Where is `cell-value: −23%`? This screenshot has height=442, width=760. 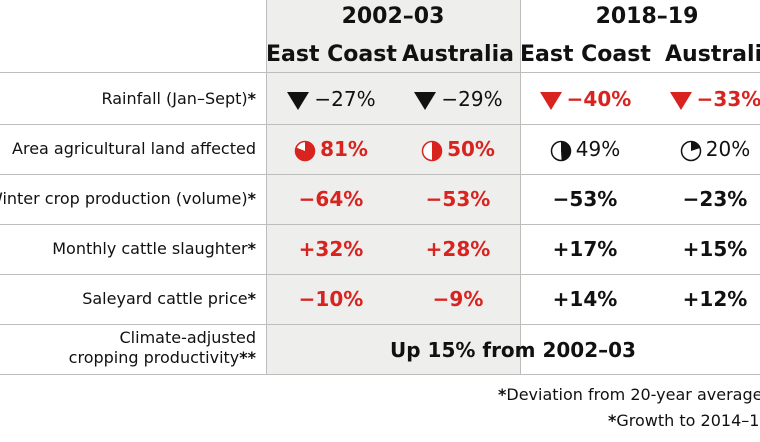 cell-value: −23% is located at coordinates (715, 199).